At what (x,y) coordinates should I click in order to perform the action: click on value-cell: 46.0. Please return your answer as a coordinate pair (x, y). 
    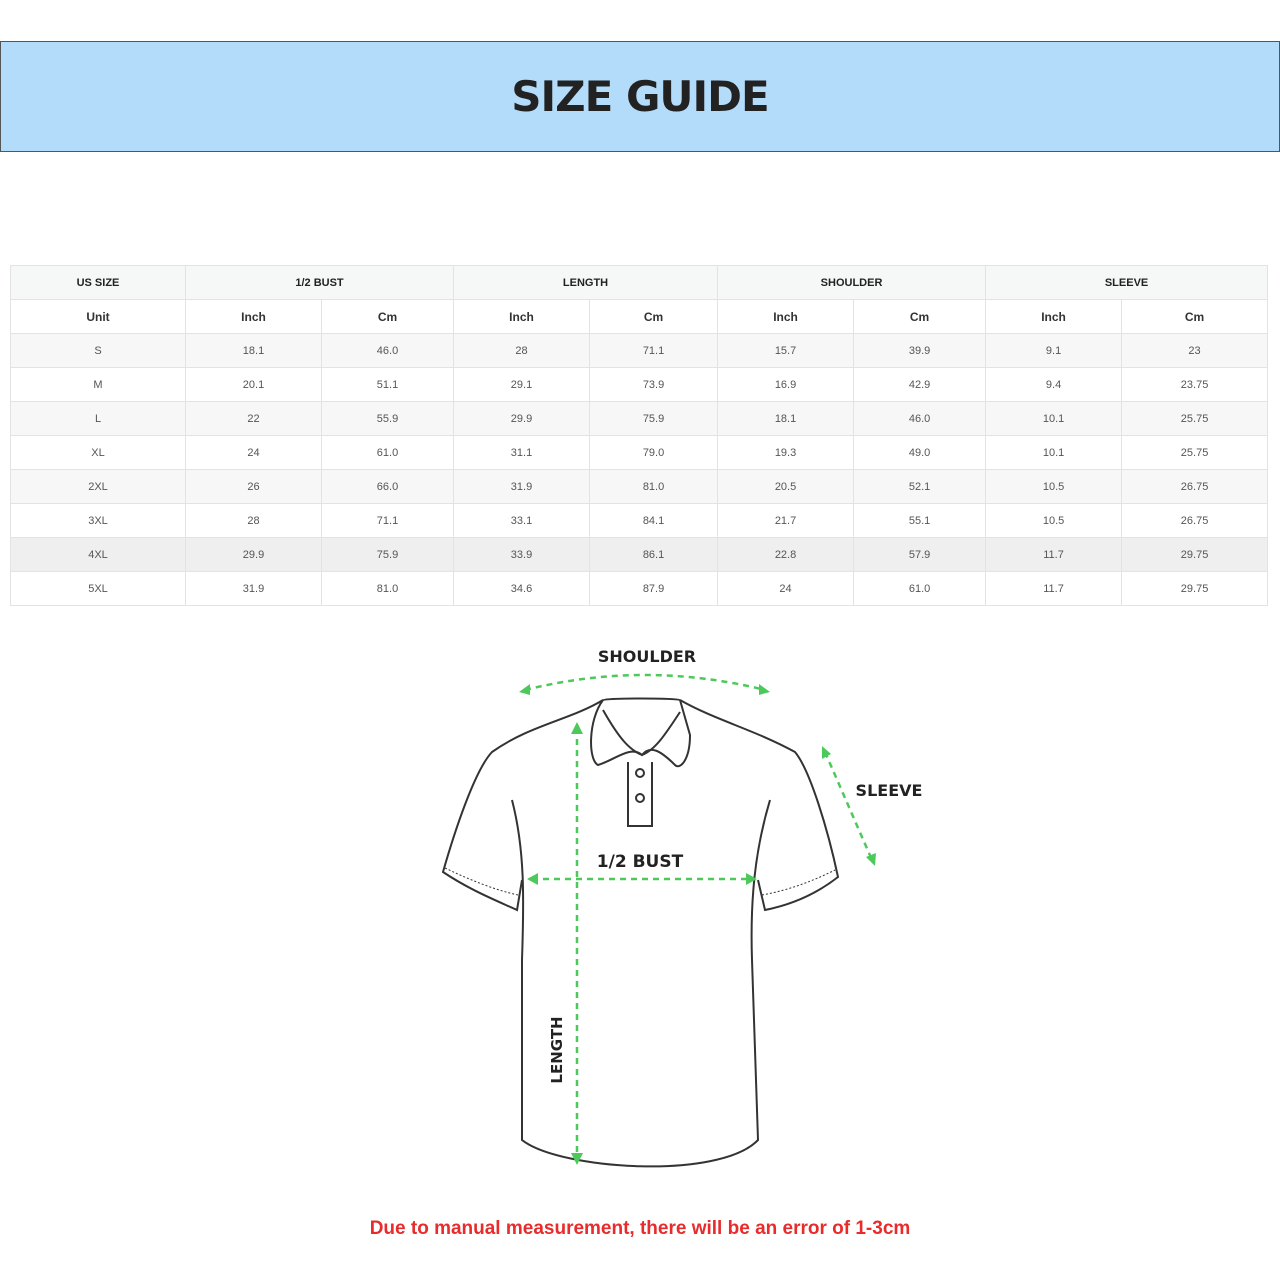
    Looking at the image, I should click on (920, 418).